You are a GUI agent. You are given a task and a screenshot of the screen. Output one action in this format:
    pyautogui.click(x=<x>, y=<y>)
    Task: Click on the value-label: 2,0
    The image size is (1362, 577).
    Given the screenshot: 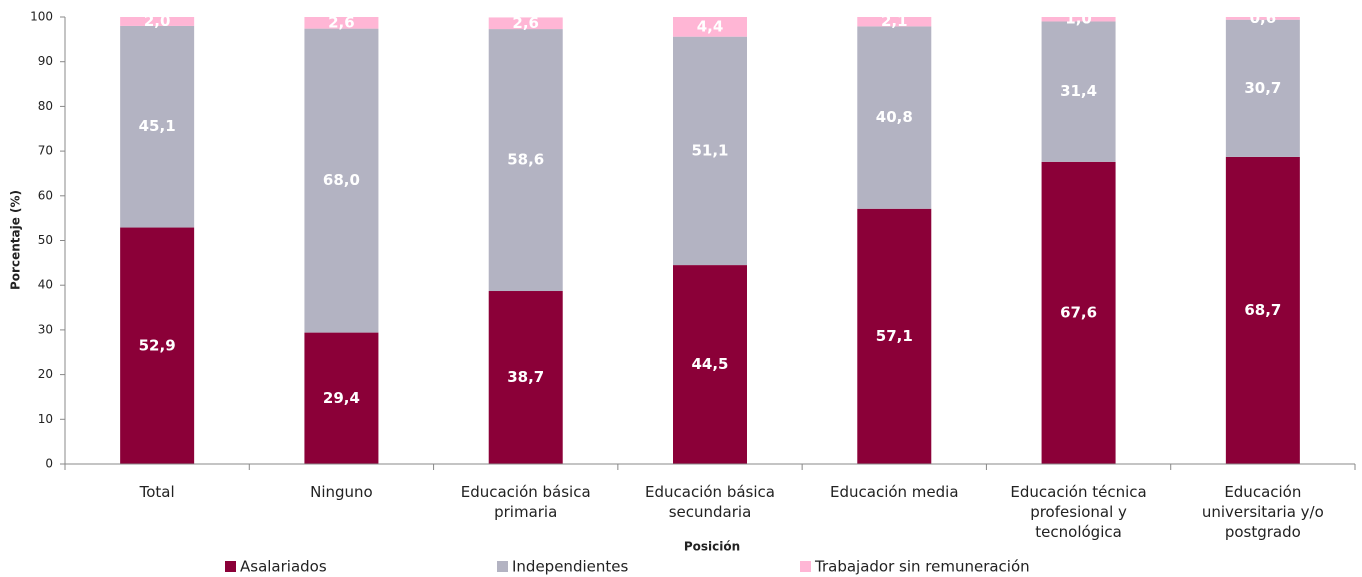 What is the action you would take?
    pyautogui.click(x=157, y=21)
    